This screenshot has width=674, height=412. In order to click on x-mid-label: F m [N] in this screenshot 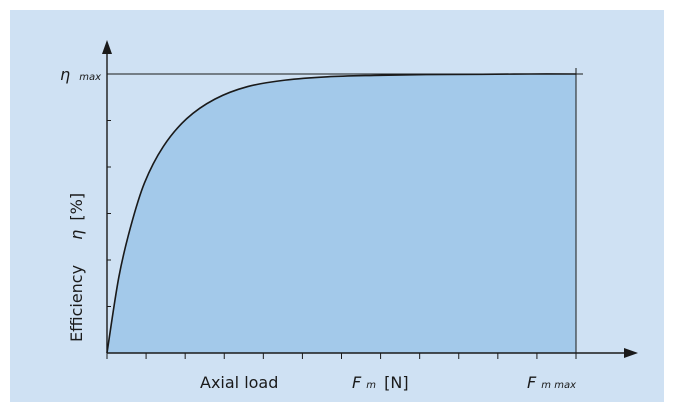, I will do `click(380, 382)`.